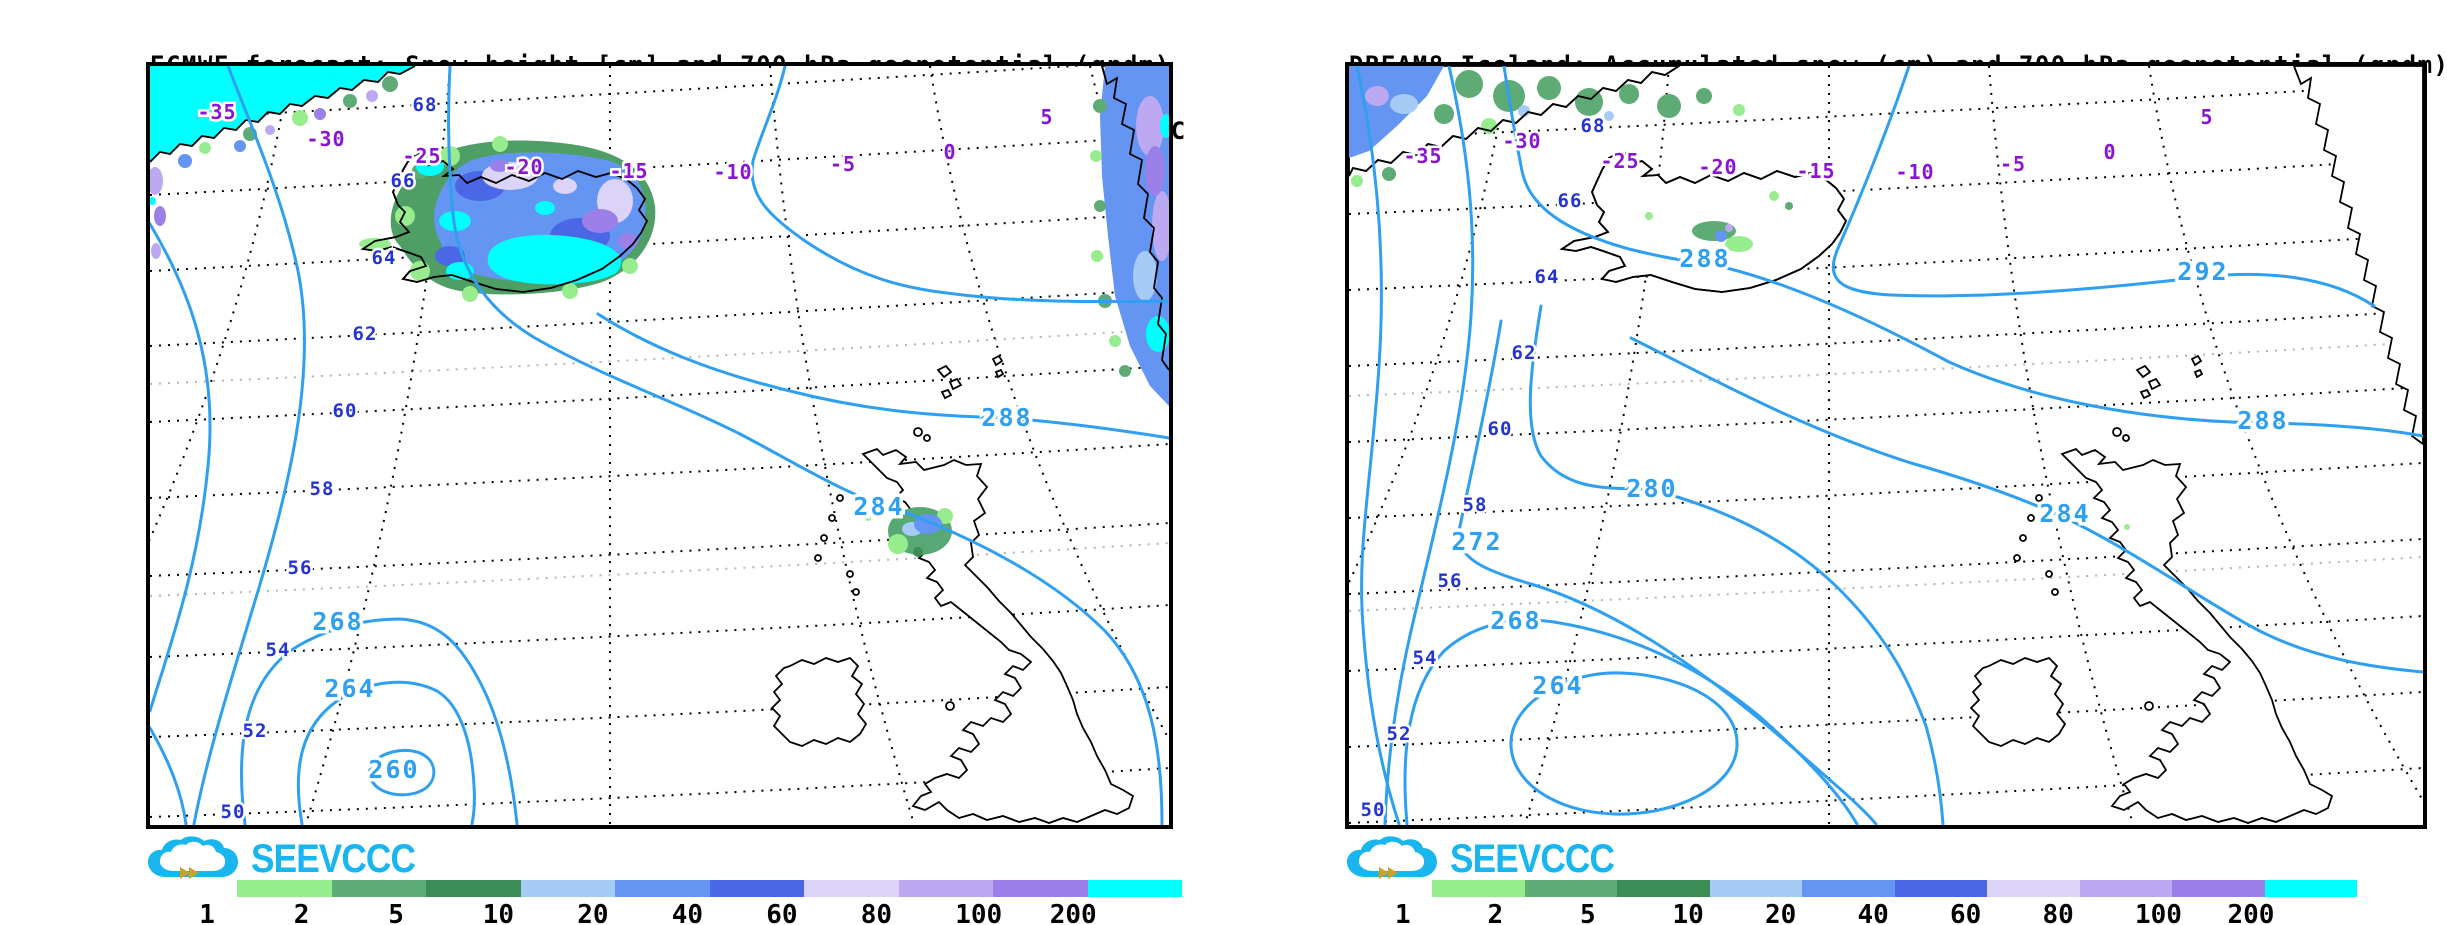 Image resolution: width=2447 pixels, height=925 pixels. Describe the element at coordinates (782, 912) in the screenshot. I see `colorbar-tick-label: 60` at that location.